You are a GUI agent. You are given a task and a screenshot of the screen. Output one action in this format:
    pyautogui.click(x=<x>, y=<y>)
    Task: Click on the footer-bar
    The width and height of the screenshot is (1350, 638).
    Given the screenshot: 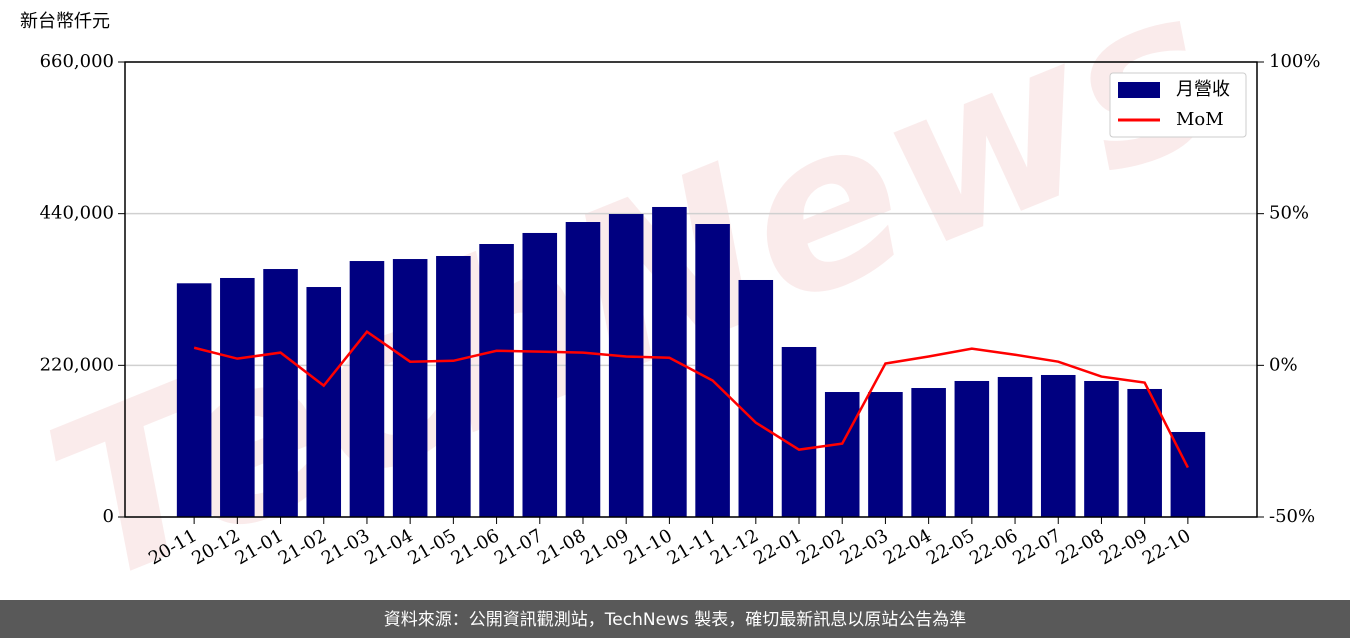 What is the action you would take?
    pyautogui.click(x=675, y=619)
    